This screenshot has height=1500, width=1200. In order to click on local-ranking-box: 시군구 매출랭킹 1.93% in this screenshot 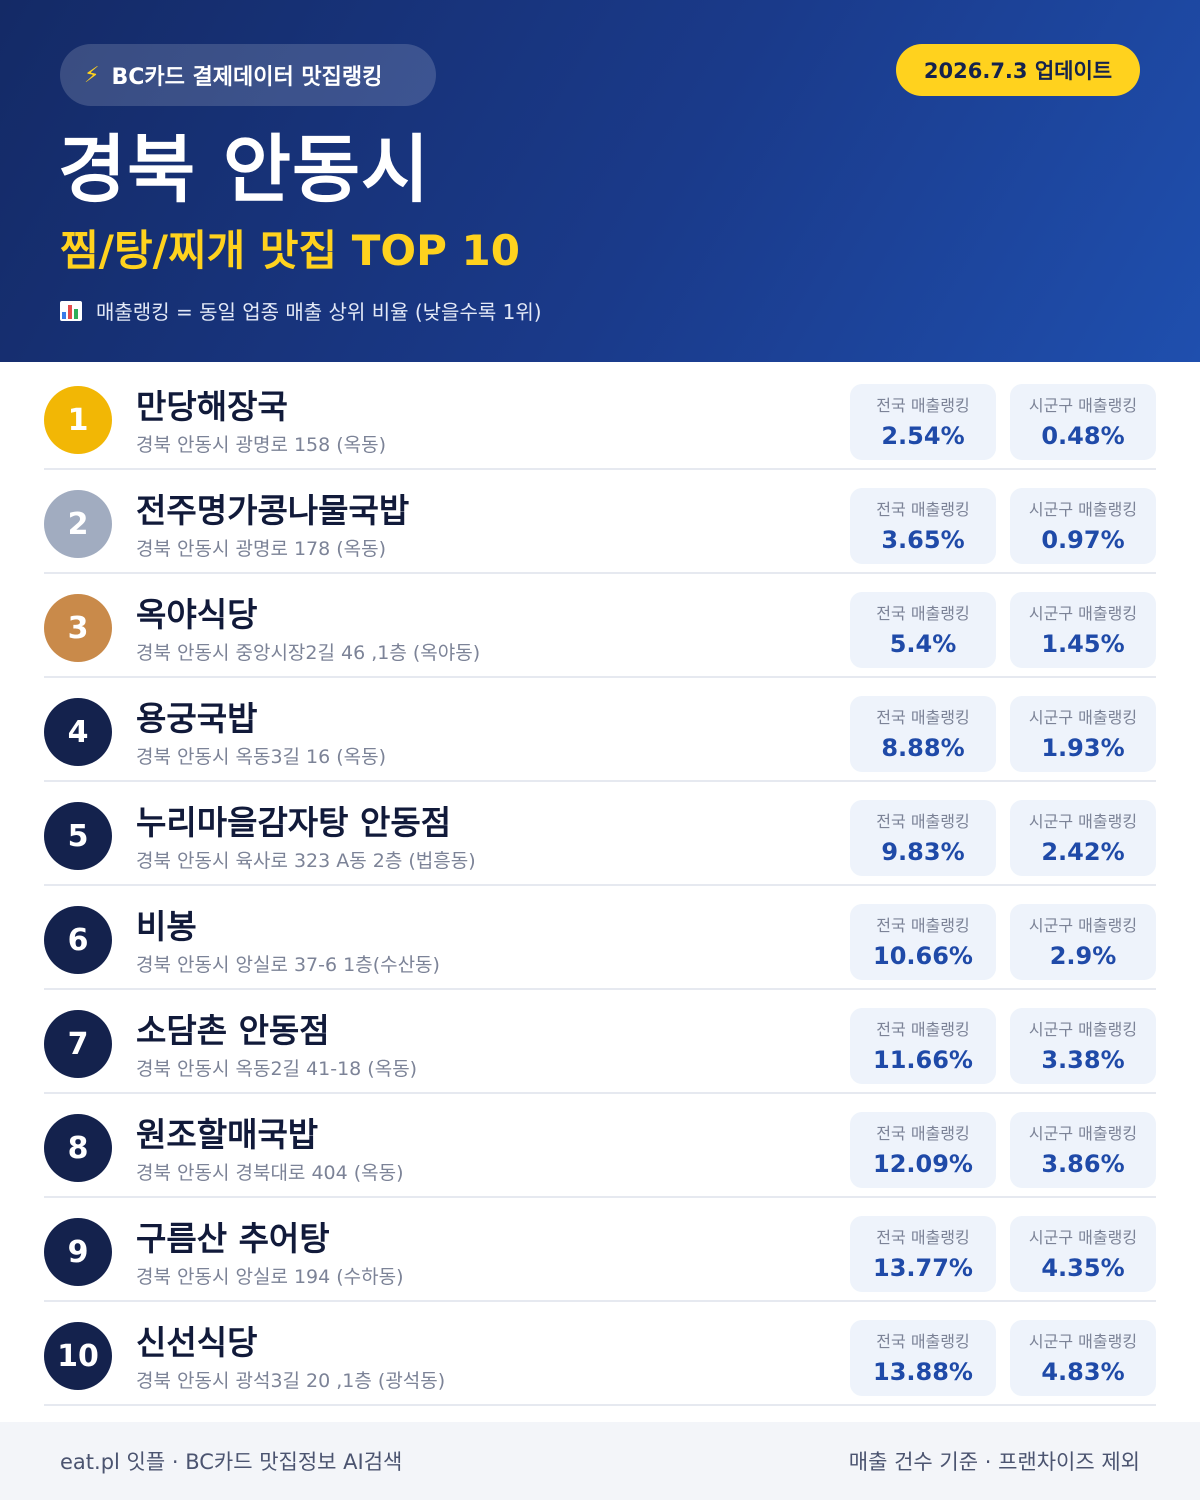, I will do `click(1083, 734)`.